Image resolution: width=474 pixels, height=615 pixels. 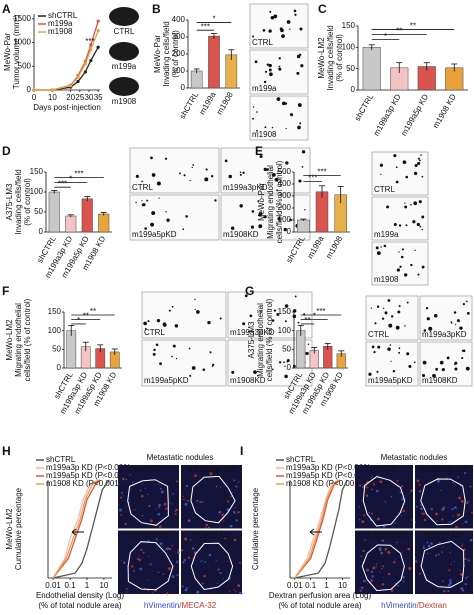 I want to click on significance-label: ***, so click(x=89, y=41).